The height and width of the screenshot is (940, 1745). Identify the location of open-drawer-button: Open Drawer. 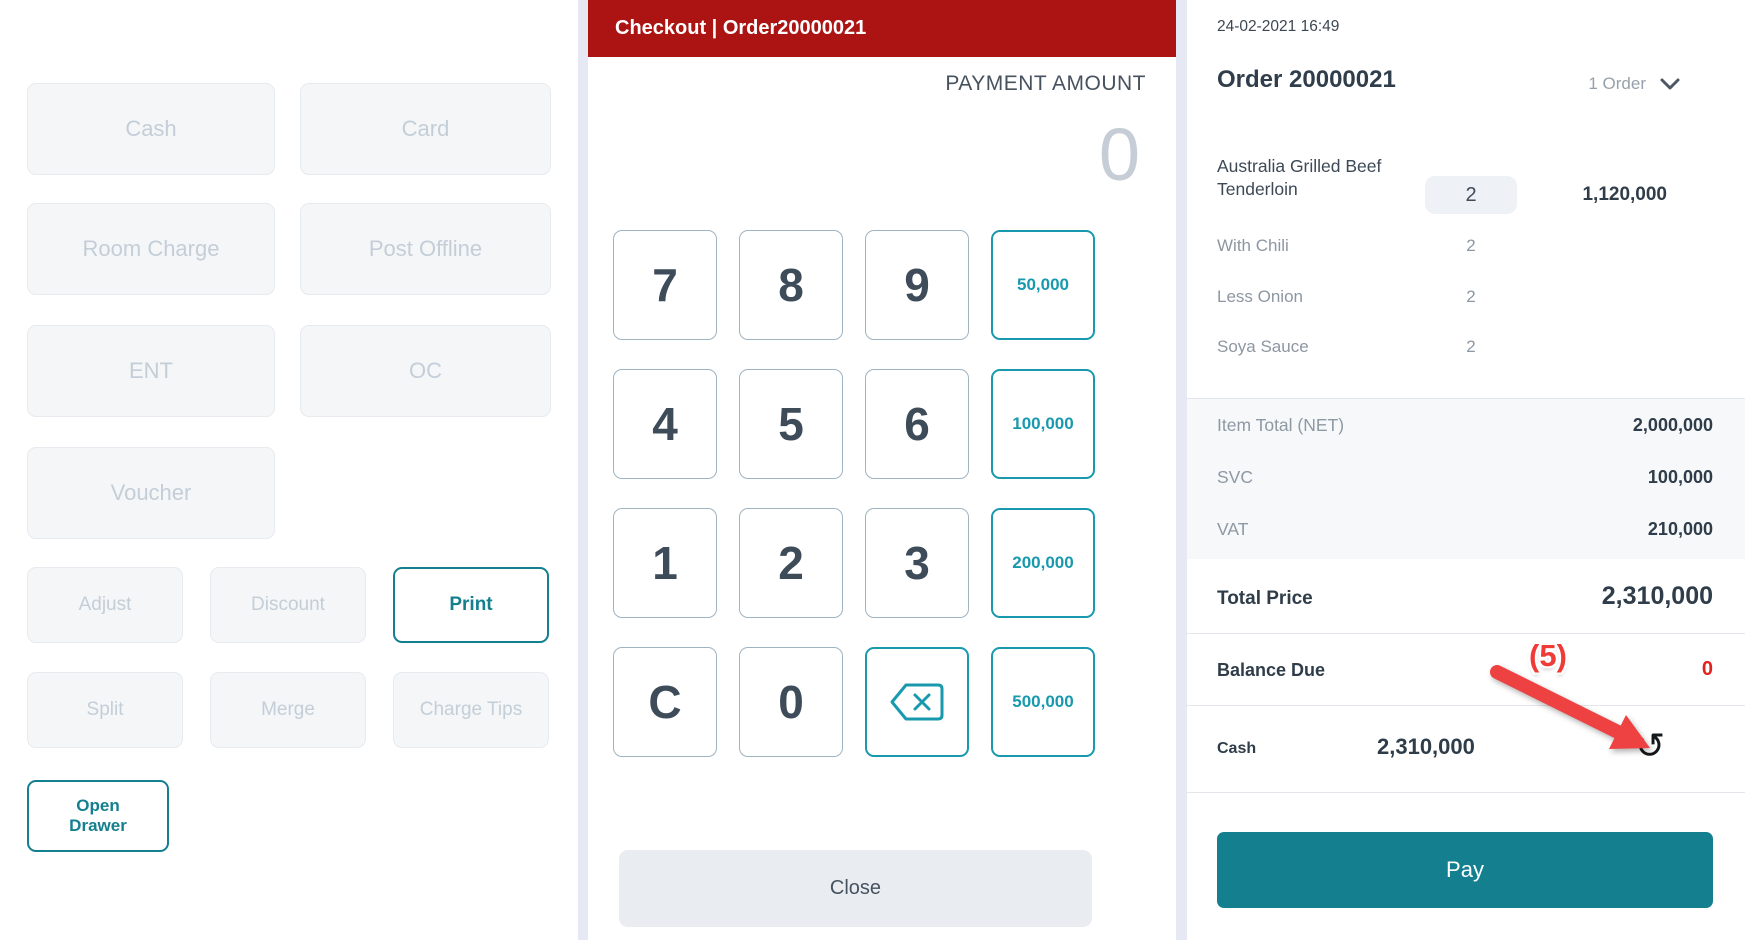
(98, 816).